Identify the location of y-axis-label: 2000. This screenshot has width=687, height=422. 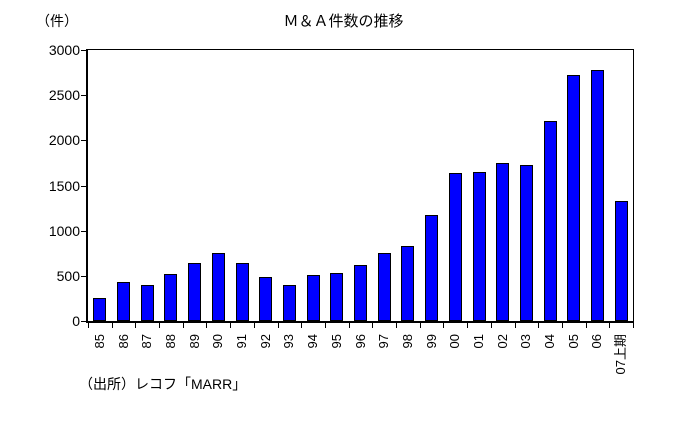
(64, 140).